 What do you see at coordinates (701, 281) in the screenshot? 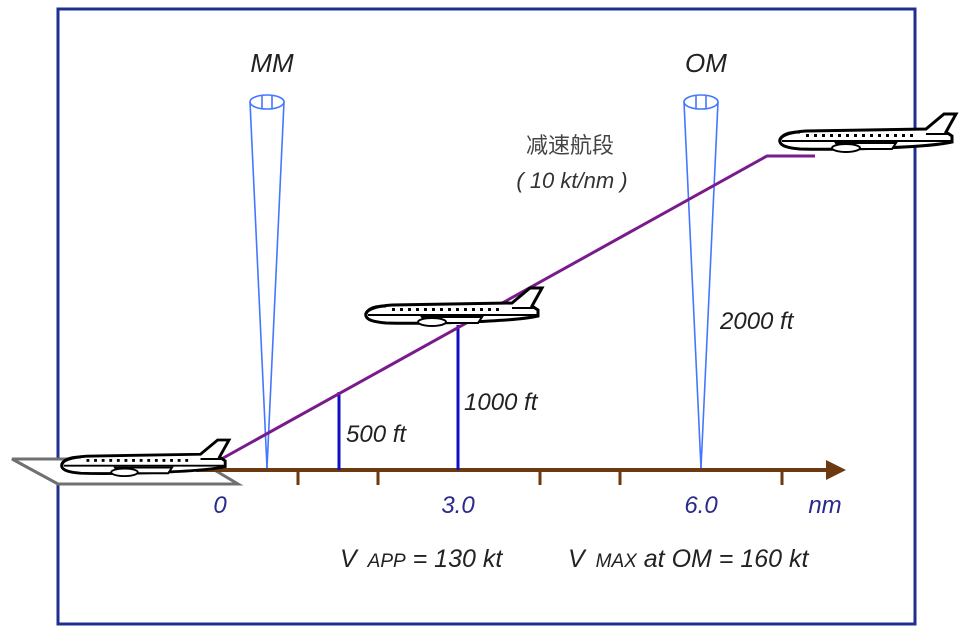
I see `om-beacon-cone` at bounding box center [701, 281].